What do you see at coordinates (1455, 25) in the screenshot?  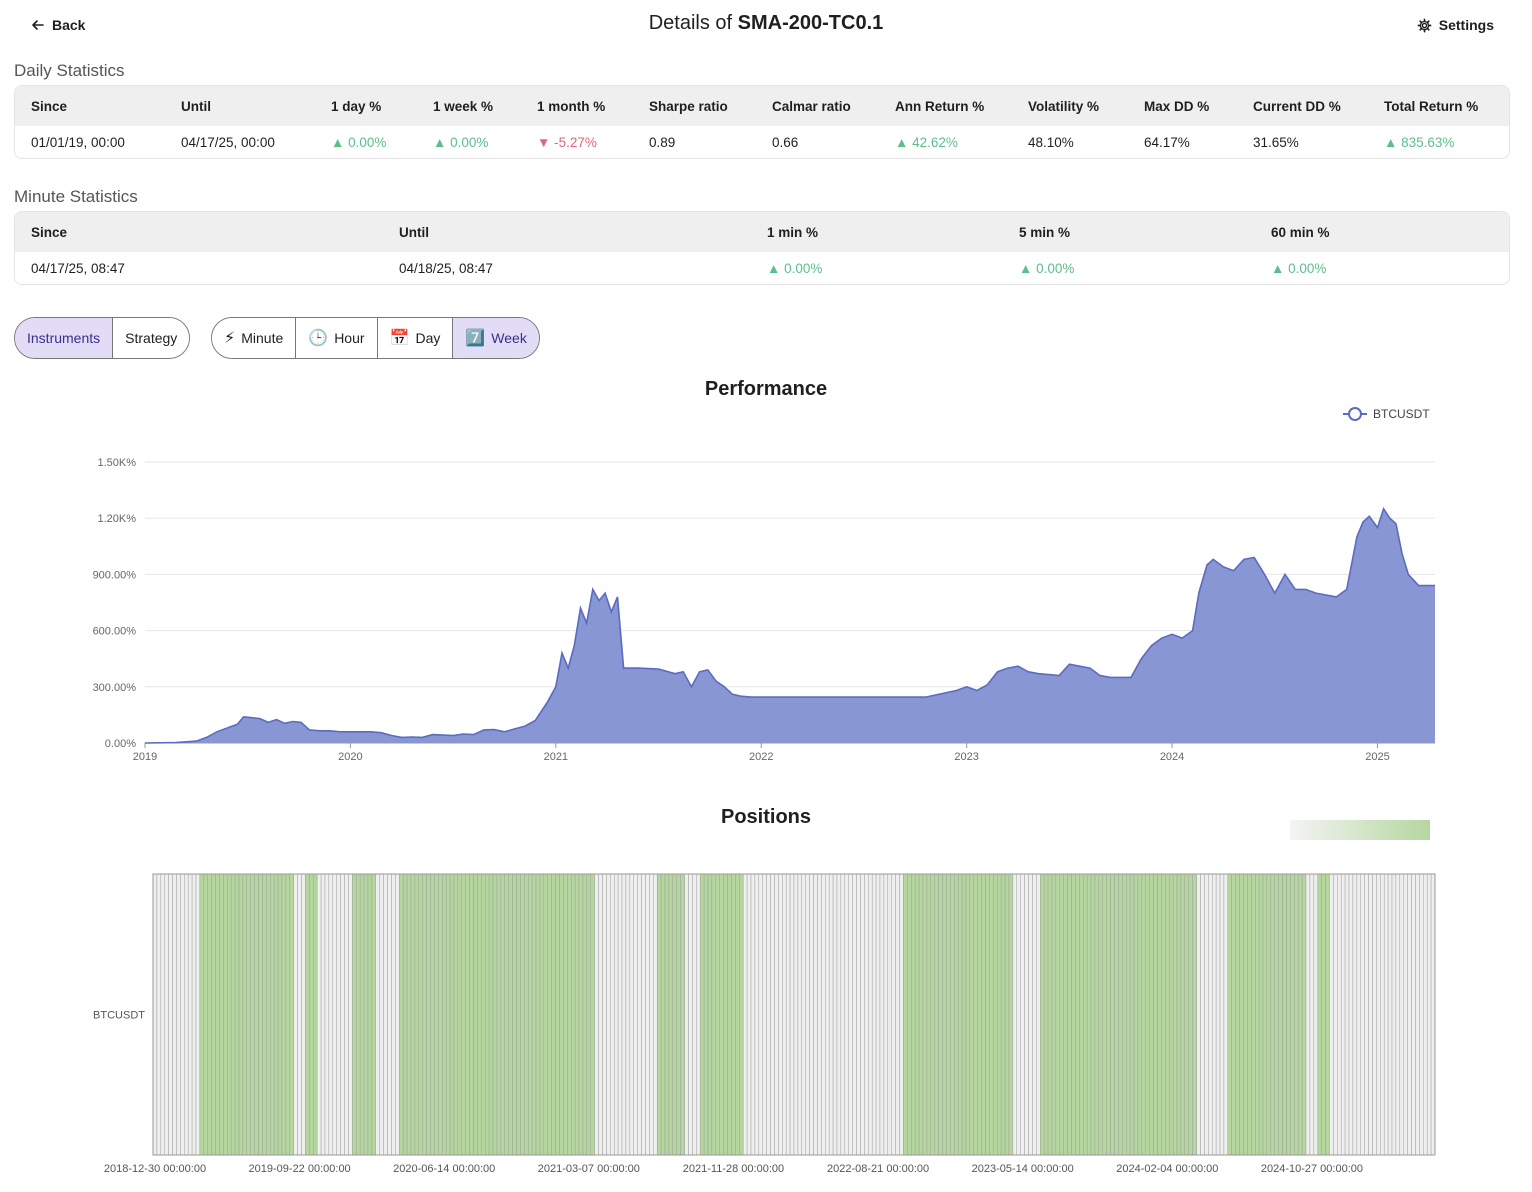 I see `settings-button: Settings` at bounding box center [1455, 25].